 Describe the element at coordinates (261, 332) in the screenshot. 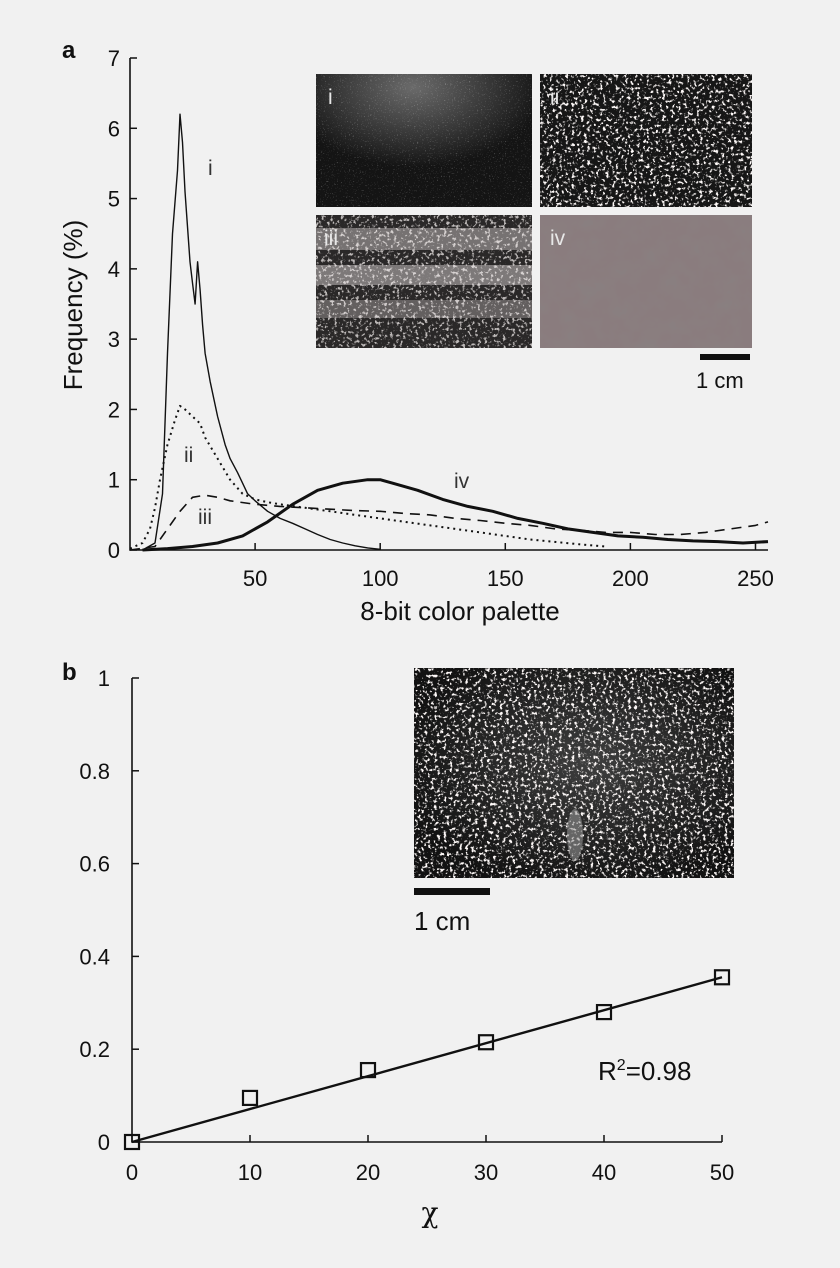

I see `series-line-i` at that location.